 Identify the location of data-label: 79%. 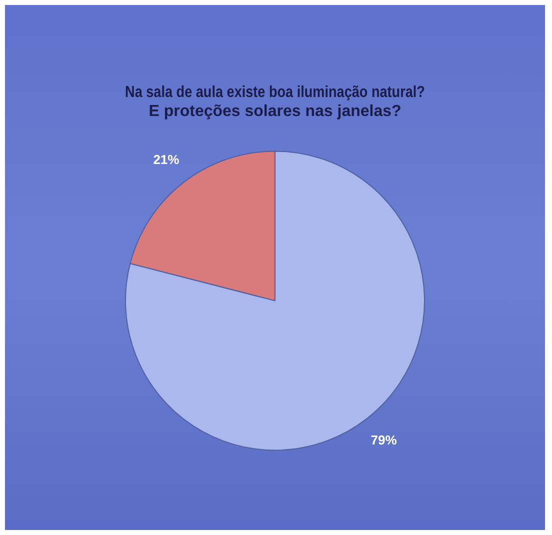
(384, 440).